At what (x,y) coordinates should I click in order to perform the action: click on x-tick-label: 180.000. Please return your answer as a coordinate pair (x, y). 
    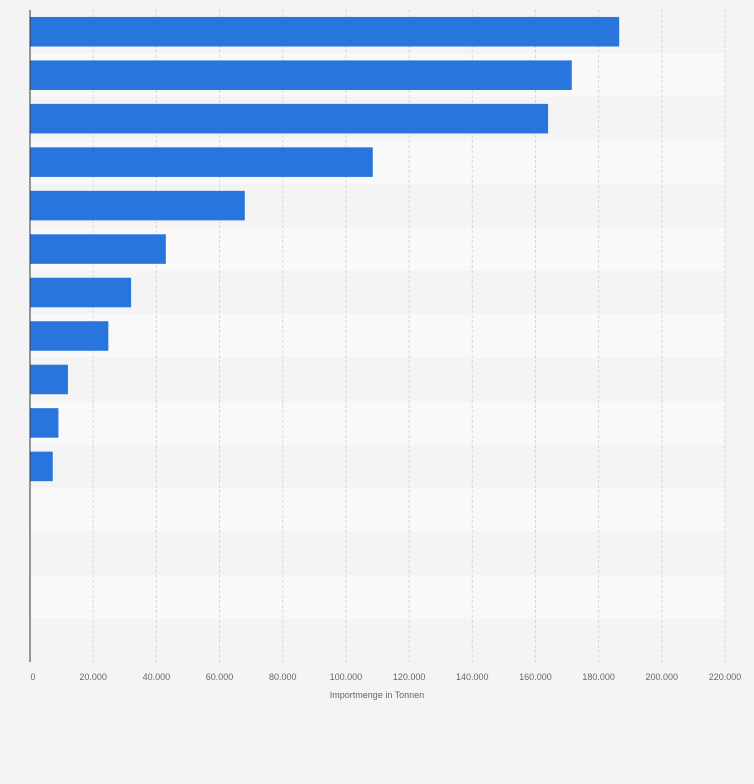
    Looking at the image, I should click on (598, 677).